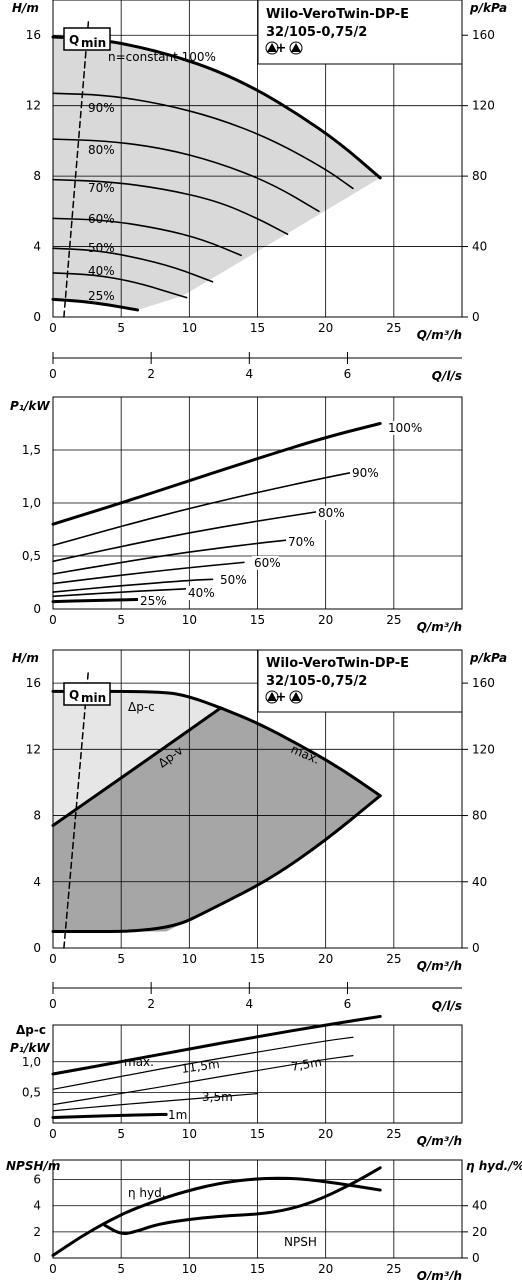 The image size is (522, 1280). I want to click on hq2-xtick-label: 0, so click(53, 959).